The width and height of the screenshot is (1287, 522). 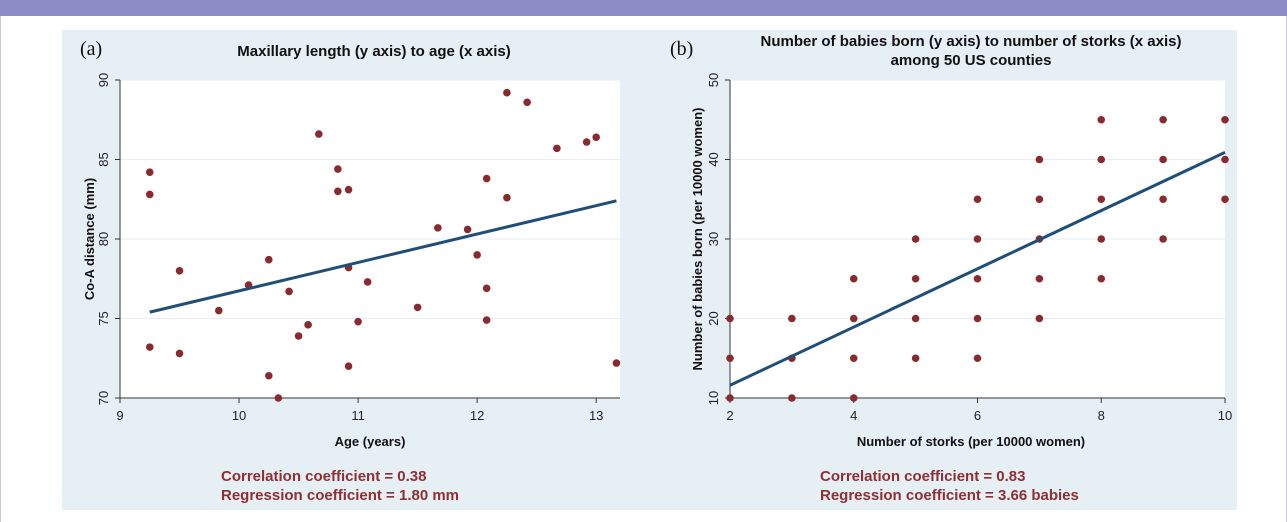 What do you see at coordinates (681, 49) in the screenshot?
I see `panel-label-b: (b)` at bounding box center [681, 49].